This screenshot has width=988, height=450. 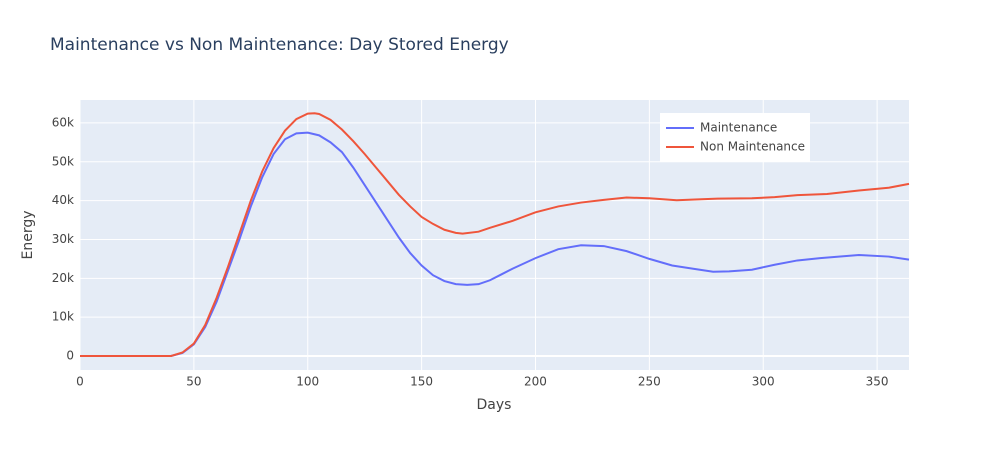 What do you see at coordinates (63, 161) in the screenshot?
I see `y-tick-label: 50k` at bounding box center [63, 161].